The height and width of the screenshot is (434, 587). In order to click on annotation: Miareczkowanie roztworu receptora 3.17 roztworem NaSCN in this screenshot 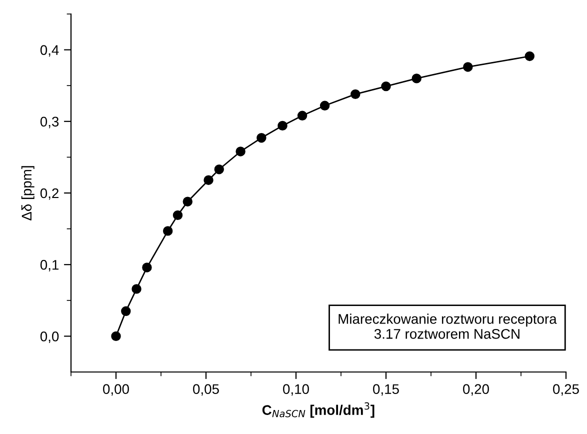, I will do `click(447, 326)`.